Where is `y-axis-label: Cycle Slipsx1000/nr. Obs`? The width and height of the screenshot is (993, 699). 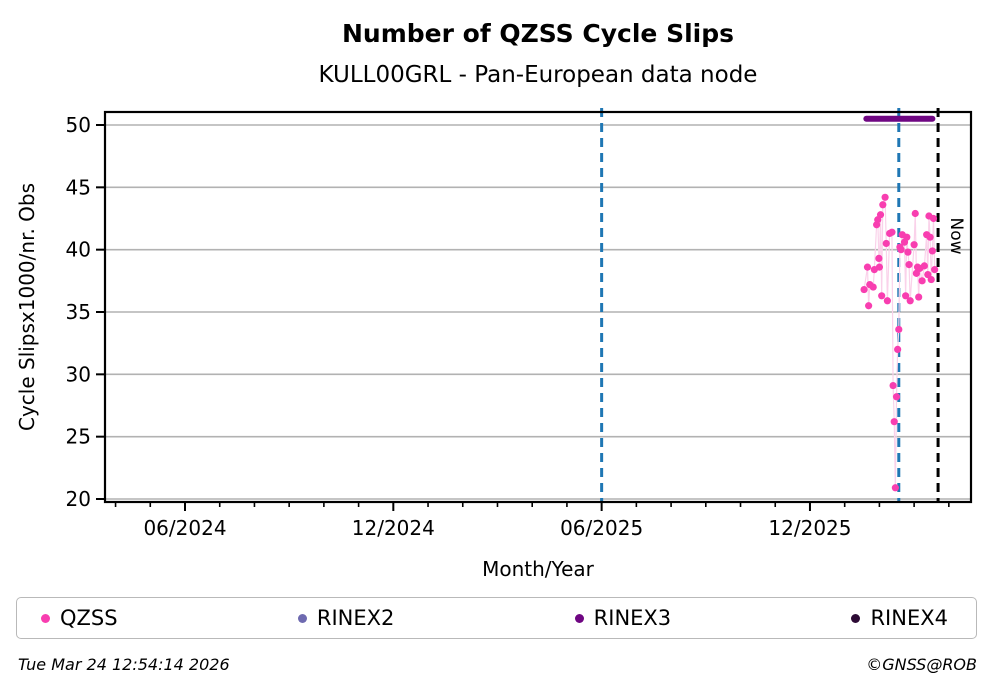
y-axis-label: Cycle Slipsx1000/nr. Obs is located at coordinates (27, 307).